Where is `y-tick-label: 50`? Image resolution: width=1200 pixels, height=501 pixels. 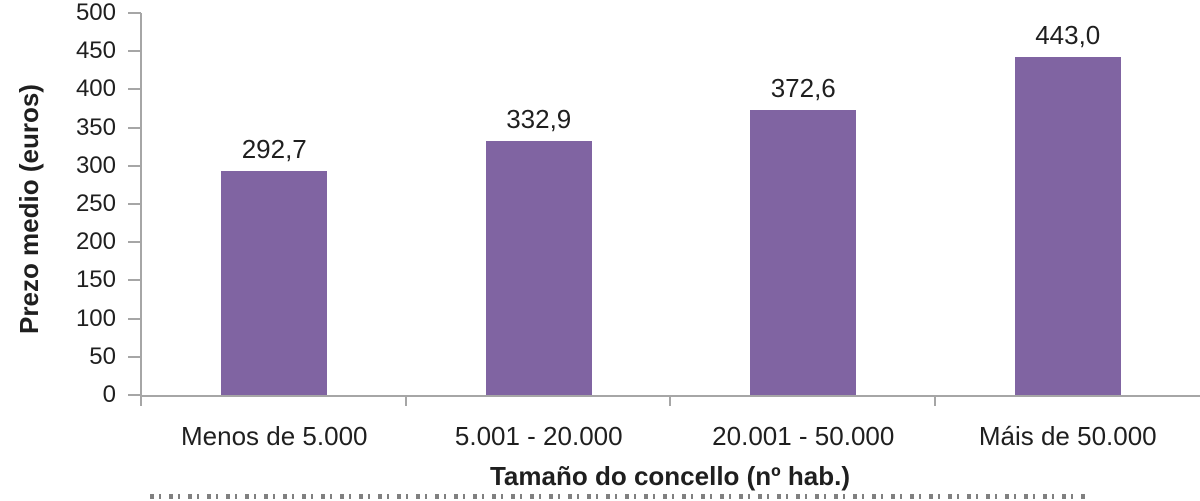
y-tick-label: 50 is located at coordinates (102, 356).